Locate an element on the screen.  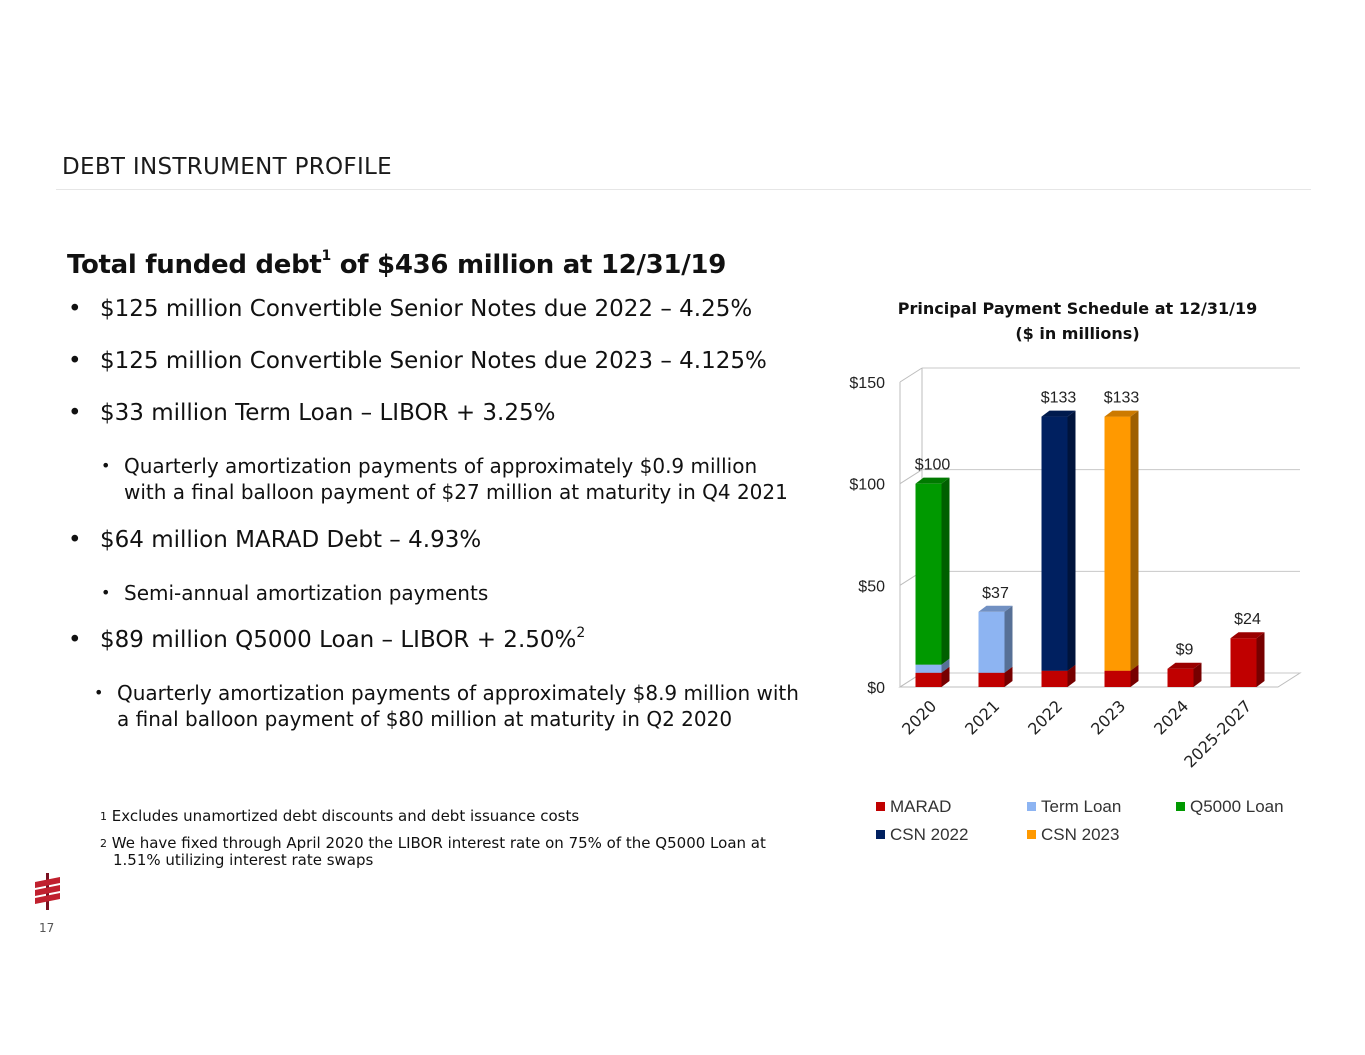
x-tick-label: 2023 is located at coordinates (1108, 717).